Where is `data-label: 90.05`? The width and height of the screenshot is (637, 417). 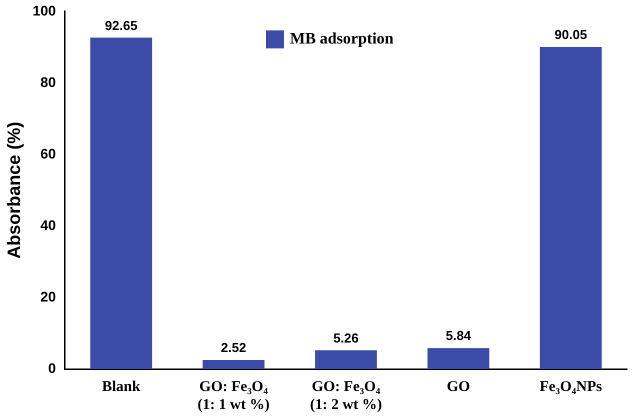
data-label: 90.05 is located at coordinates (571, 34).